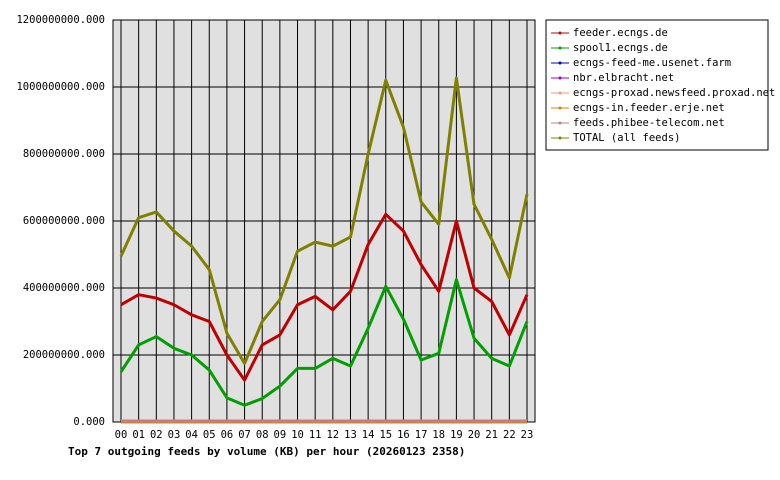 The height and width of the screenshot is (480, 780). What do you see at coordinates (324, 342) in the screenshot?
I see `series-line` at bounding box center [324, 342].